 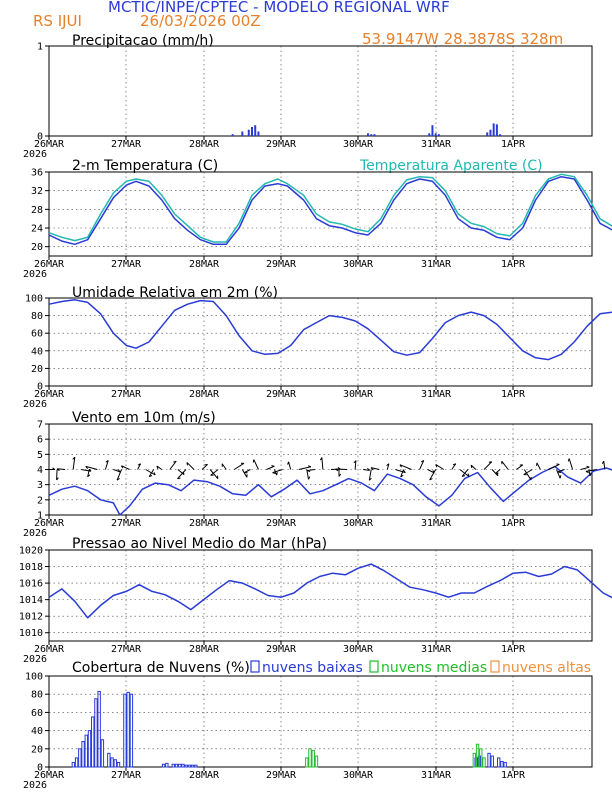 What do you see at coordinates (358, 523) in the screenshot?
I see `wind-xtick-label: 30MAR` at bounding box center [358, 523].